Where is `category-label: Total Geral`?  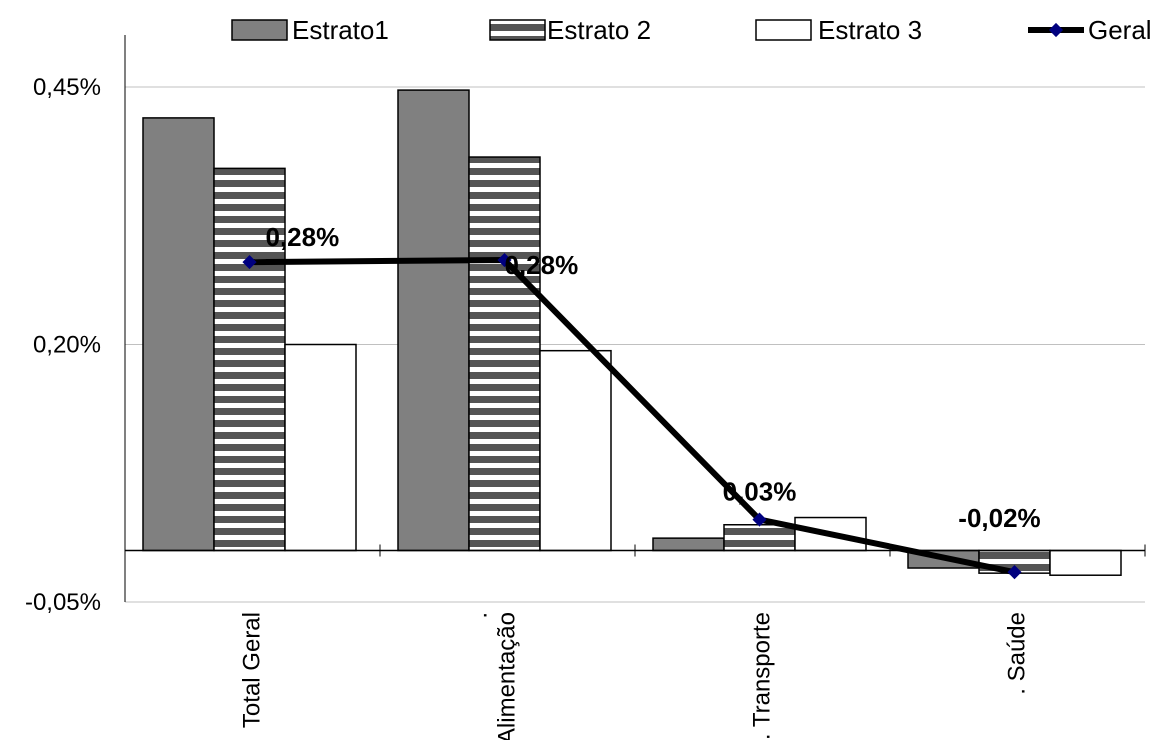 category-label: Total Geral is located at coordinates (252, 670).